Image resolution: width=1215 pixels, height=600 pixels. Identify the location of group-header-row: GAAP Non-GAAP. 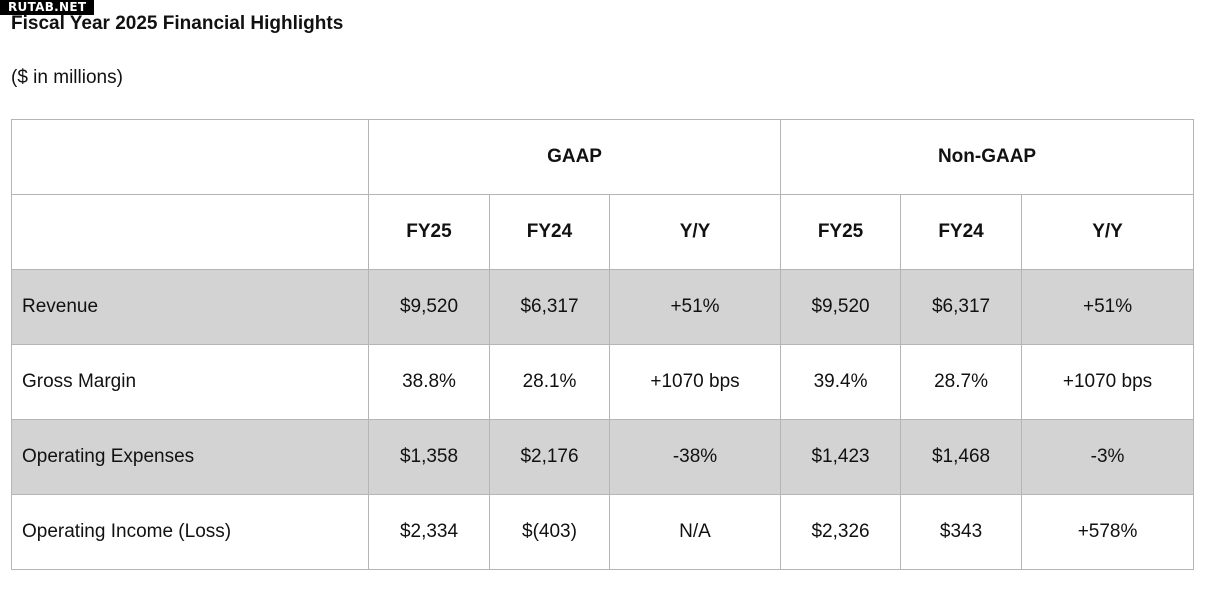
(603, 157).